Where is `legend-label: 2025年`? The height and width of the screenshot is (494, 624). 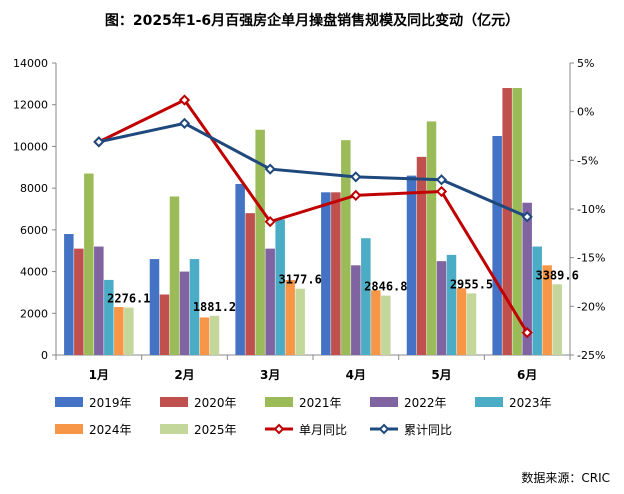 legend-label: 2025年 is located at coordinates (215, 430).